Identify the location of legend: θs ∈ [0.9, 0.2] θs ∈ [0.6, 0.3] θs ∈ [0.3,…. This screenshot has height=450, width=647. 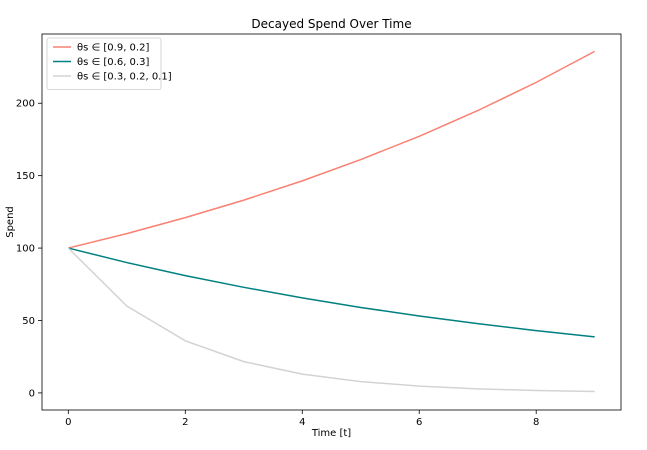
(109, 63).